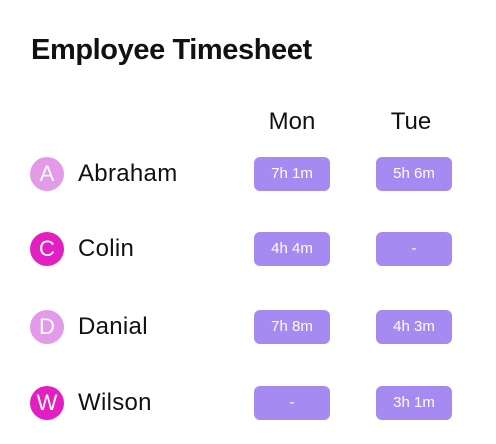 This screenshot has width=496, height=444. I want to click on employee-name: Wilson, so click(115, 402).